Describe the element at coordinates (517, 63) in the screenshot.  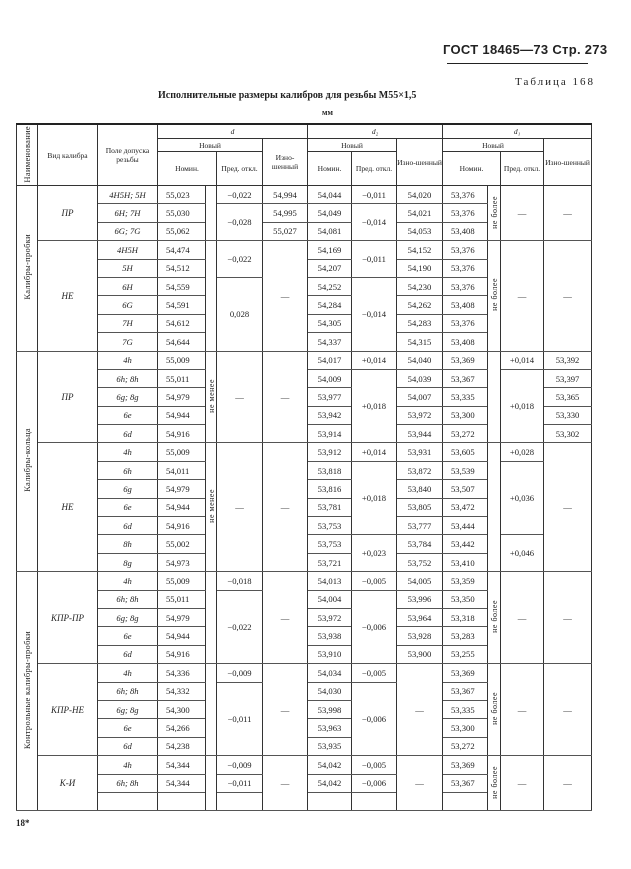
I see `header-rule` at that location.